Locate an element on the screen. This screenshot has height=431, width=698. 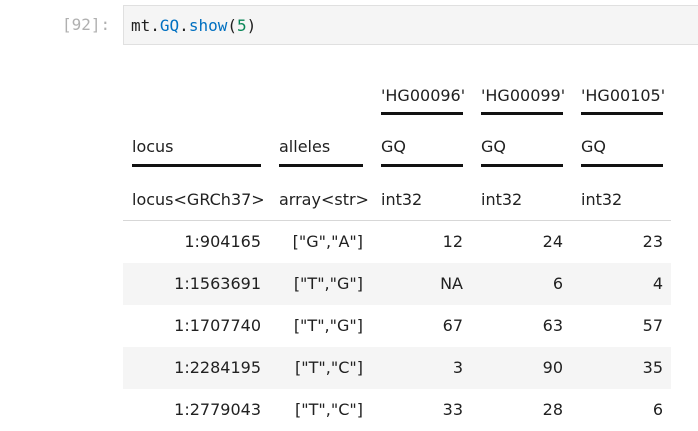
gq-cell: 23 is located at coordinates (652, 241).